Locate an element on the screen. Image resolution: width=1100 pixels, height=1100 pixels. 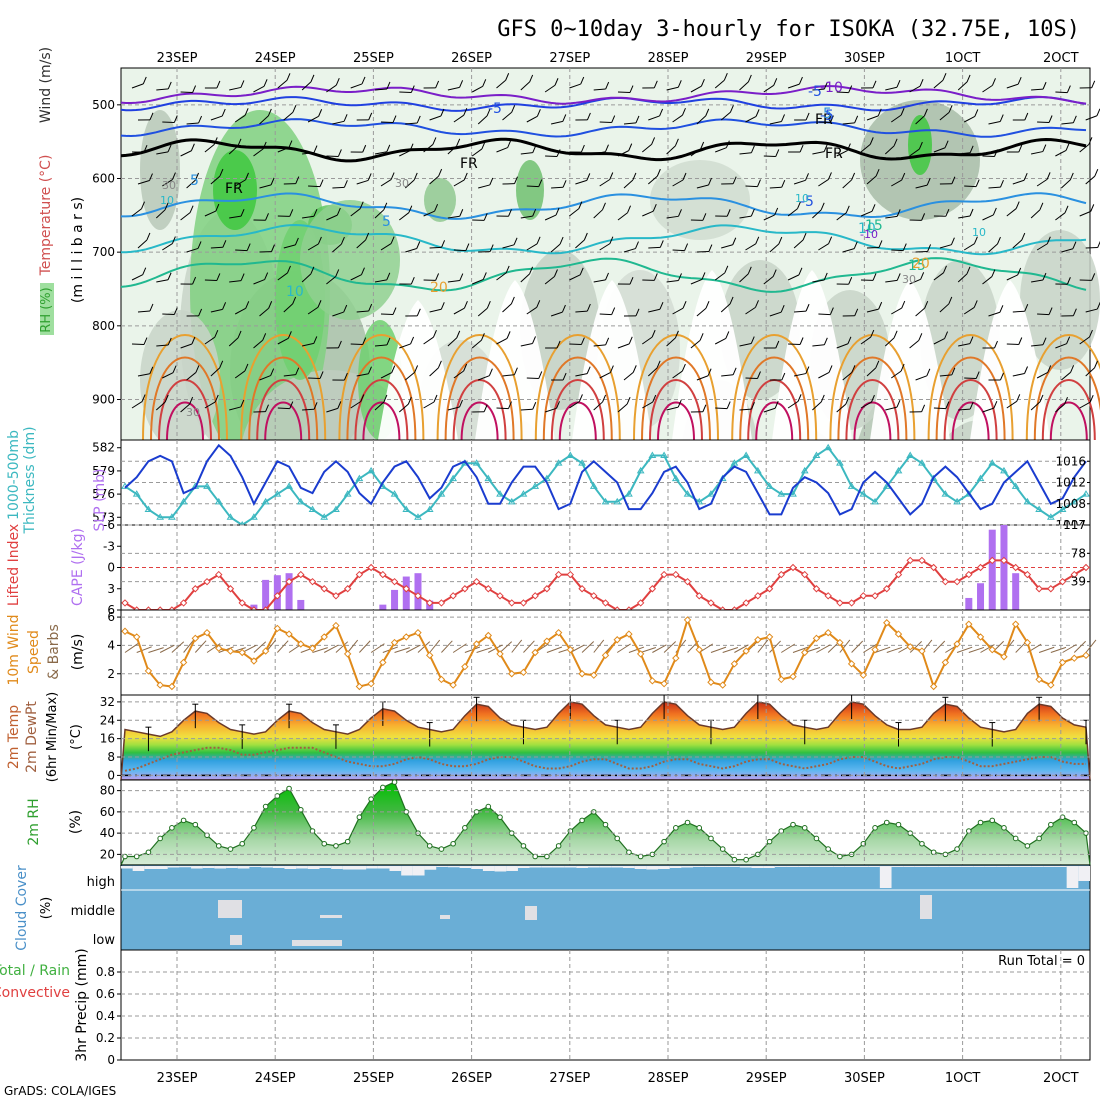
temp2m-fill is located at coordinates (605, 741).